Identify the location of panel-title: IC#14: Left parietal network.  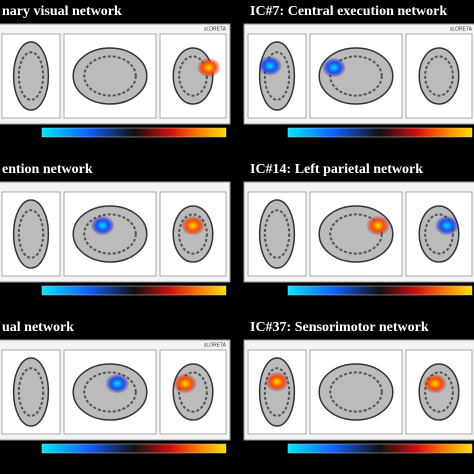
(336, 169).